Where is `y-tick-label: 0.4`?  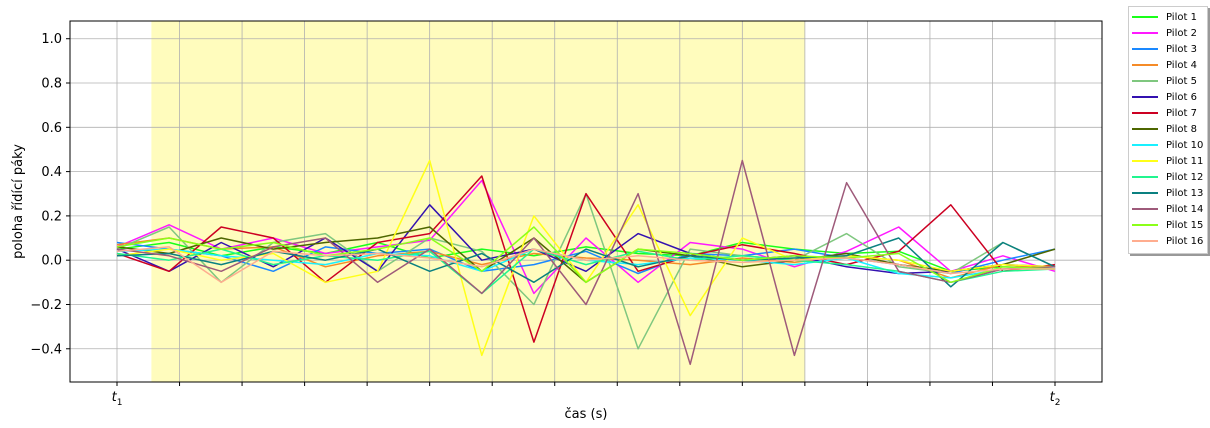 y-tick-label: 0.4 is located at coordinates (51, 172).